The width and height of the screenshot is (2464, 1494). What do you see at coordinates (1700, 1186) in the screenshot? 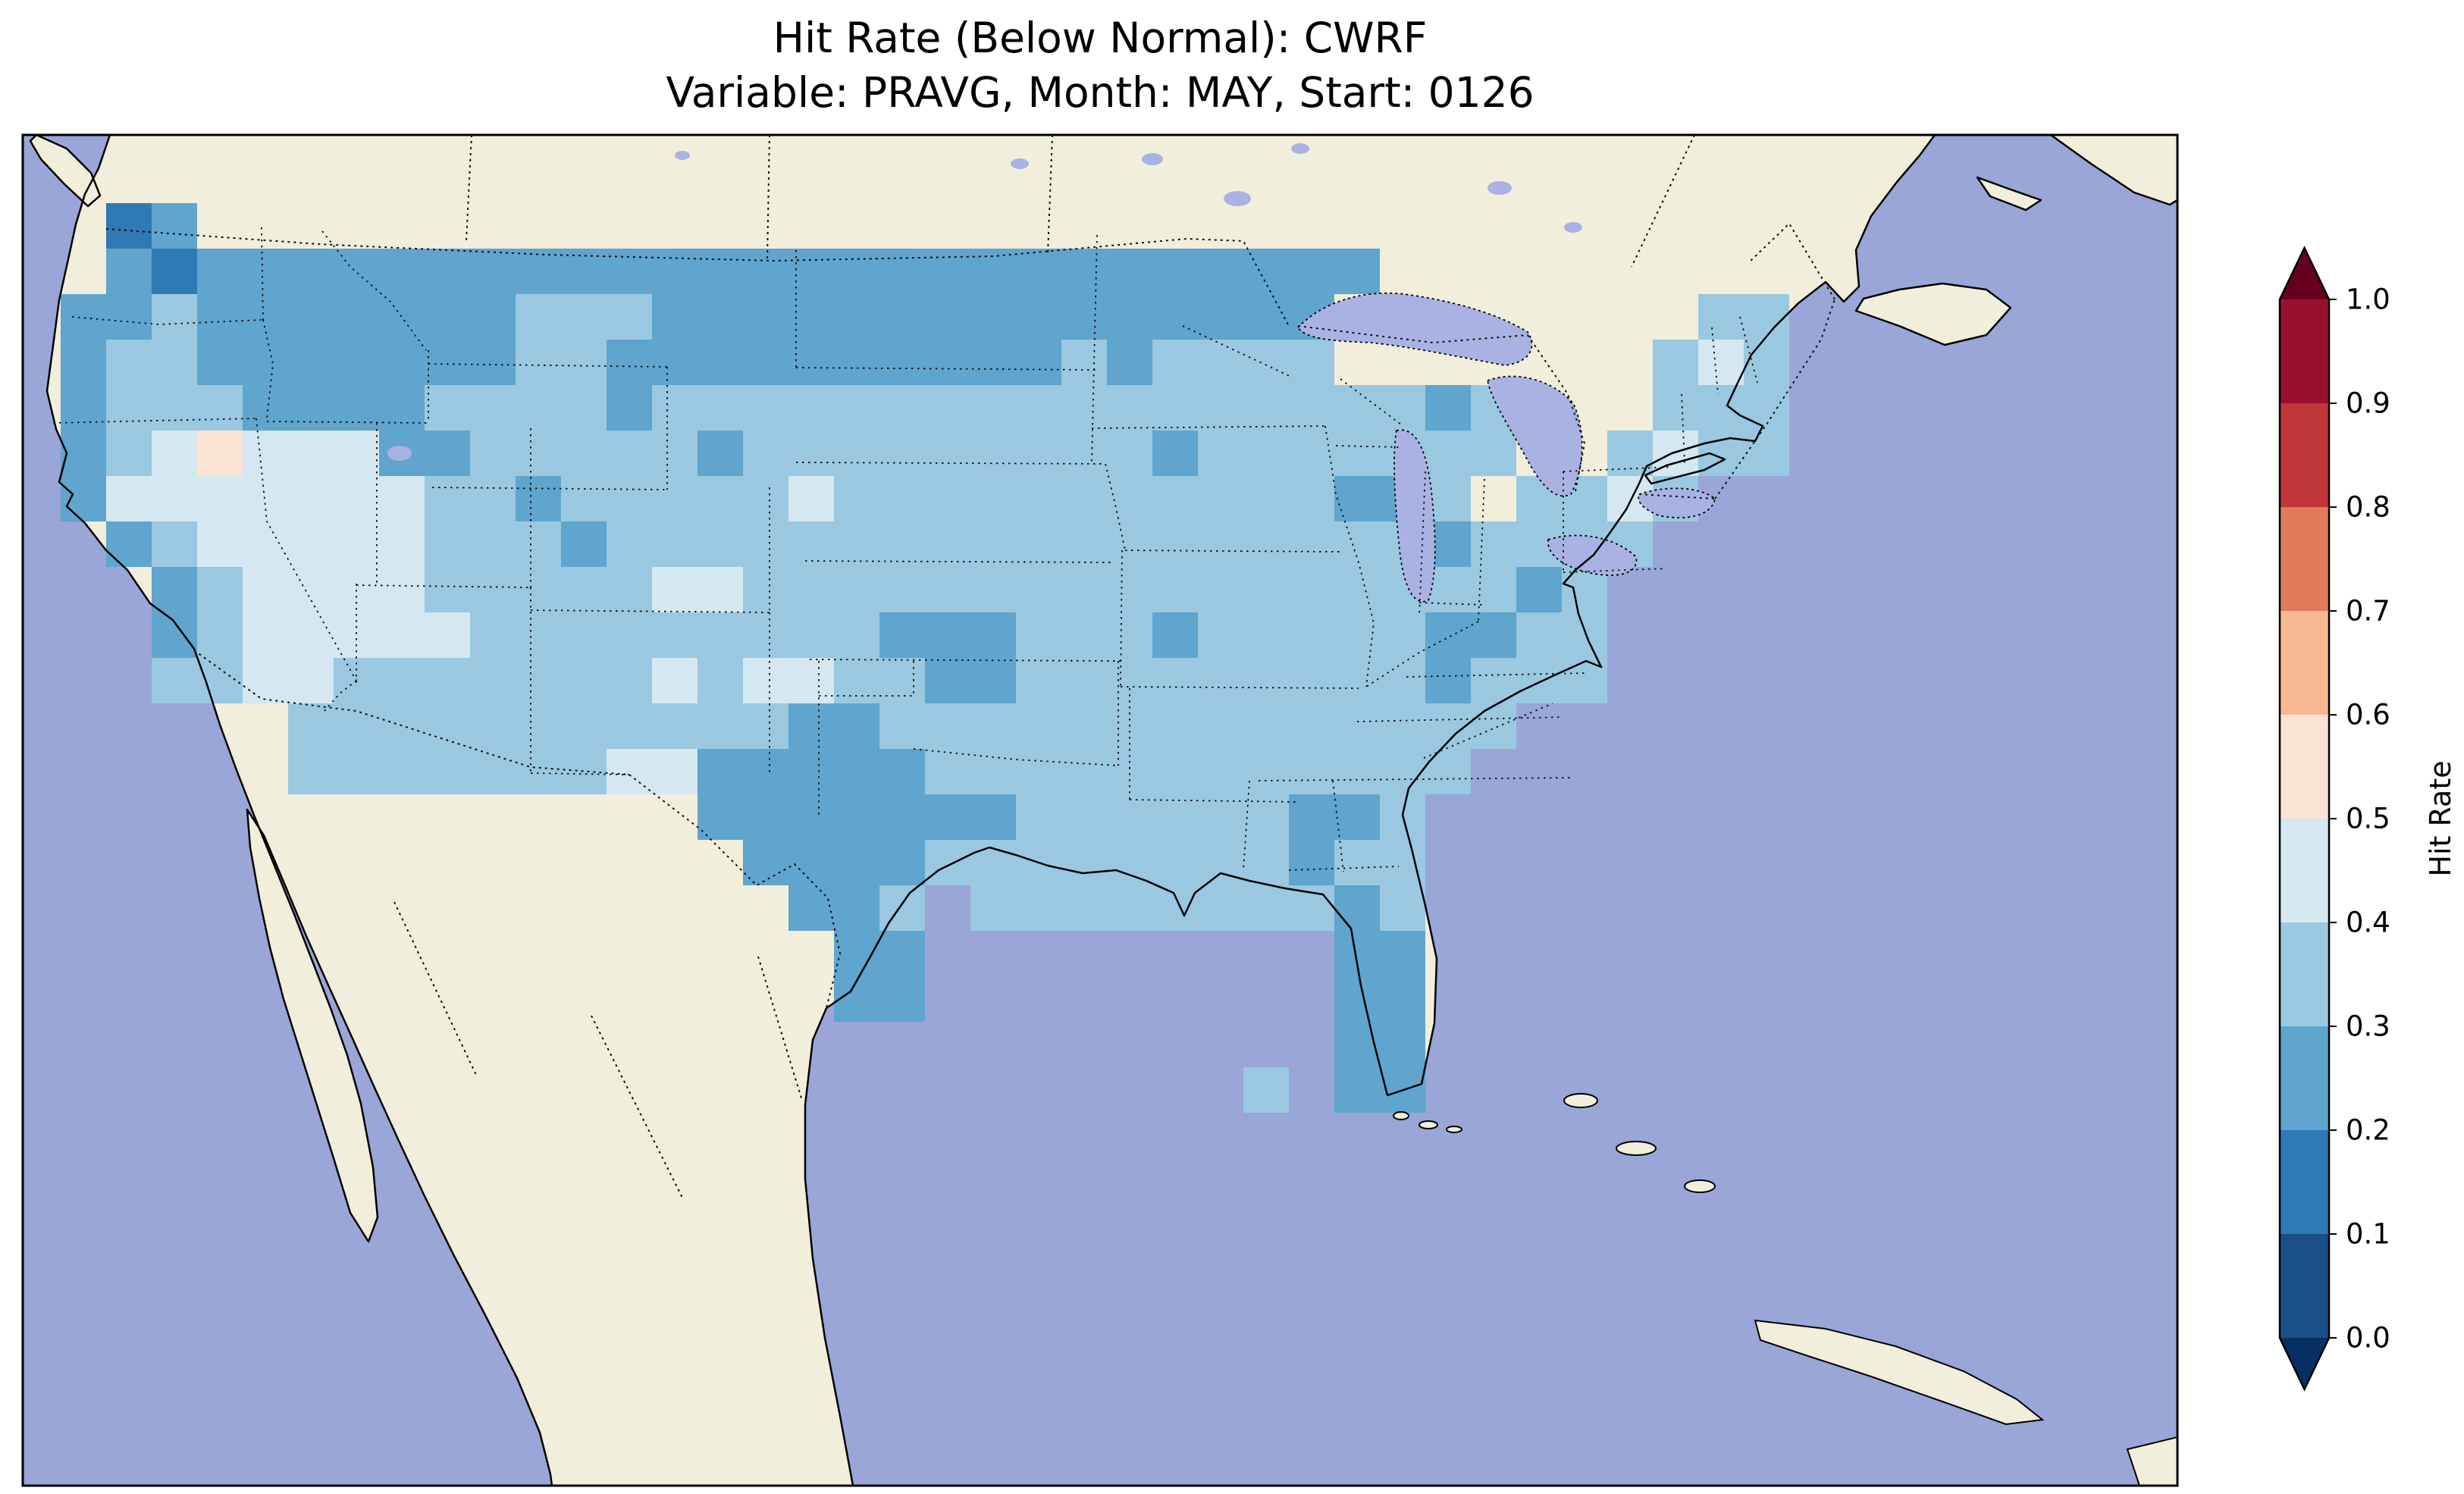
I see `bahamas-island` at bounding box center [1700, 1186].